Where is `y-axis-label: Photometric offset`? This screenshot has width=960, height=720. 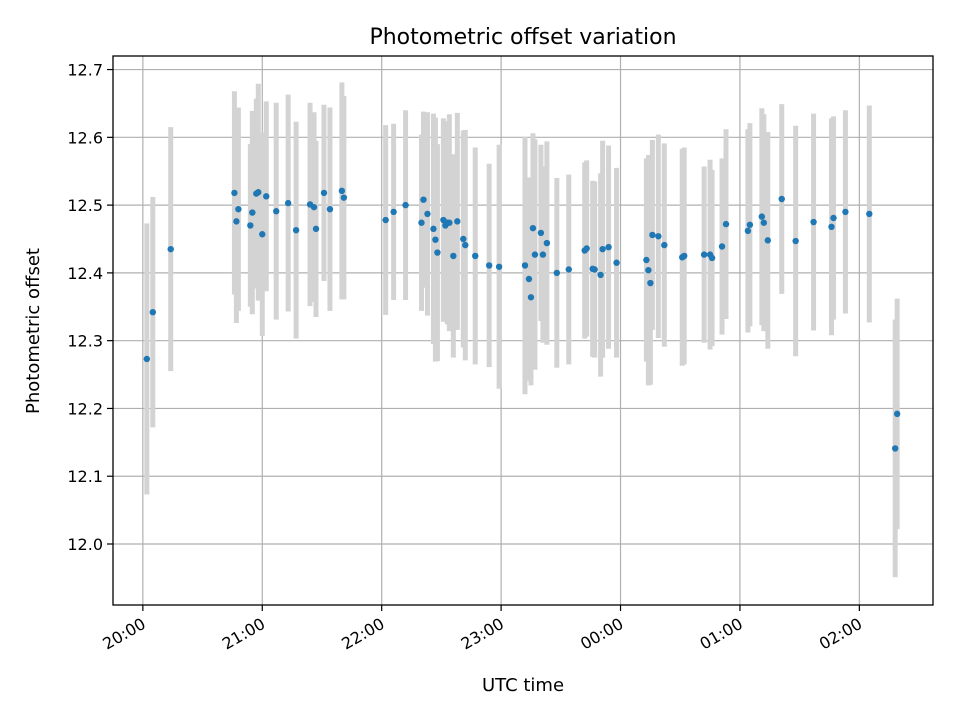
y-axis-label: Photometric offset is located at coordinates (33, 331).